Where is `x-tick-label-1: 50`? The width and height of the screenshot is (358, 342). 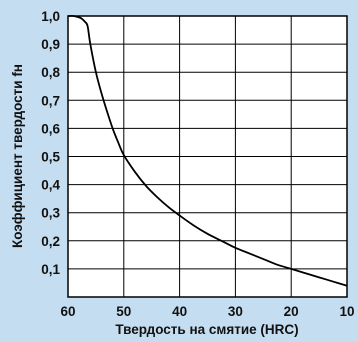 x-tick-label-1: 50 is located at coordinates (123, 311).